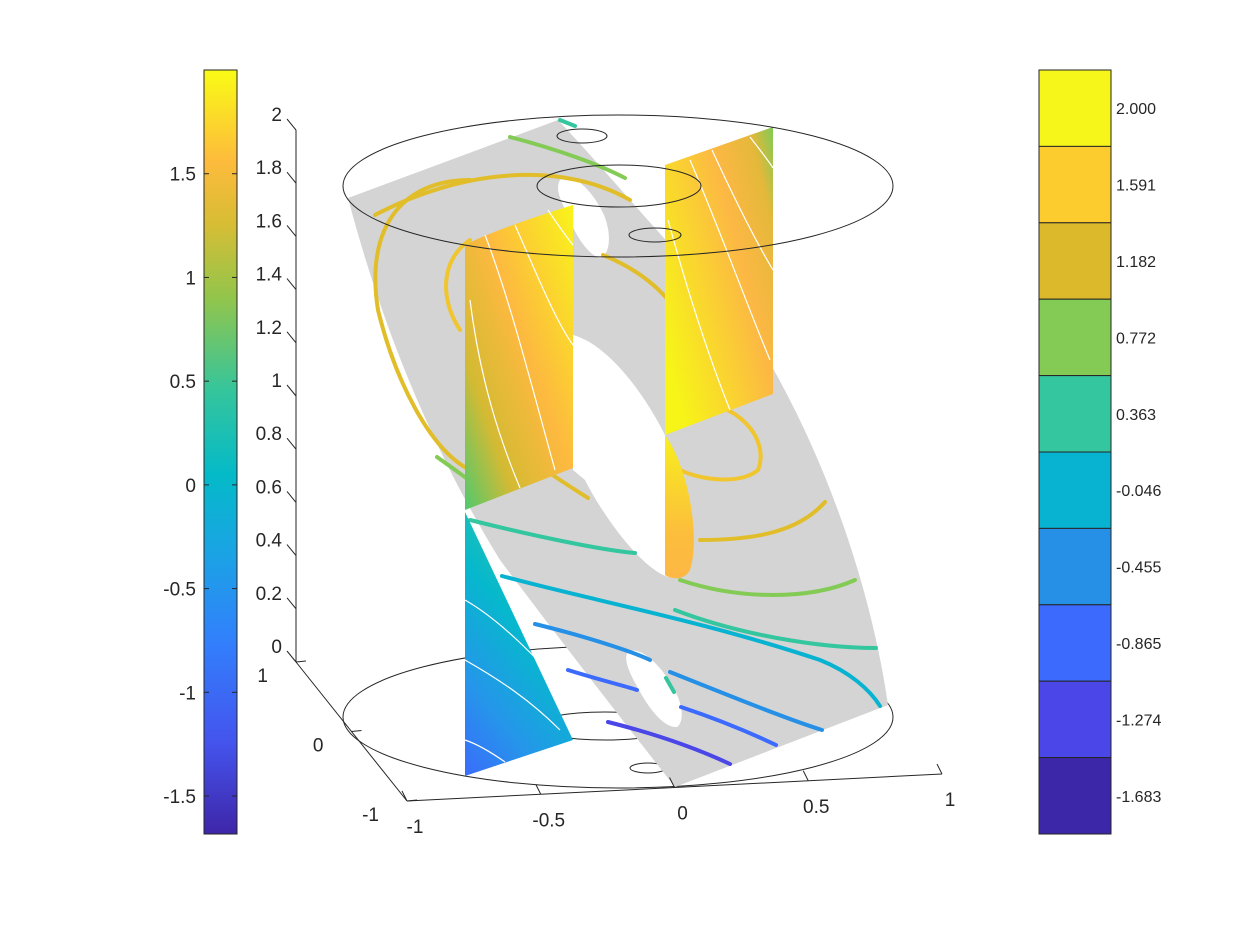 This screenshot has height=938, width=1250. Describe the element at coordinates (269, 434) in the screenshot. I see `z-tick-label: 0.8` at that location.